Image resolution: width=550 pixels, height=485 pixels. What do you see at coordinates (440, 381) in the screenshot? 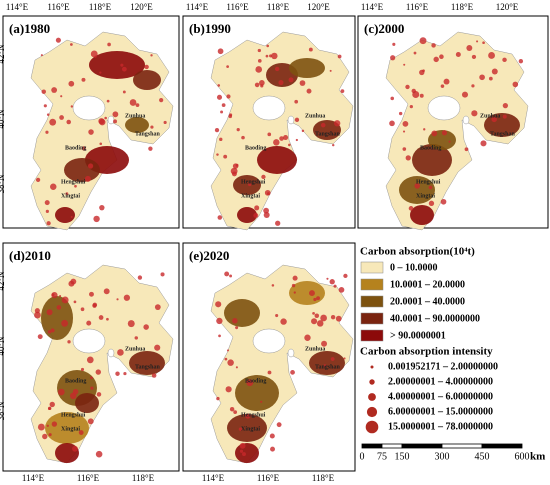
I see `legend-label: 2.00000001 – 4.00000000` at bounding box center [440, 381].